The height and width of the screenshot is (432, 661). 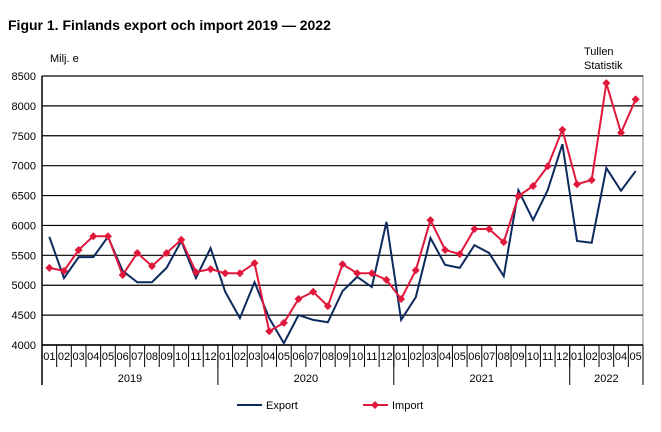 What do you see at coordinates (24, 167) in the screenshot?
I see `y-tick-label: 7000` at bounding box center [24, 167].